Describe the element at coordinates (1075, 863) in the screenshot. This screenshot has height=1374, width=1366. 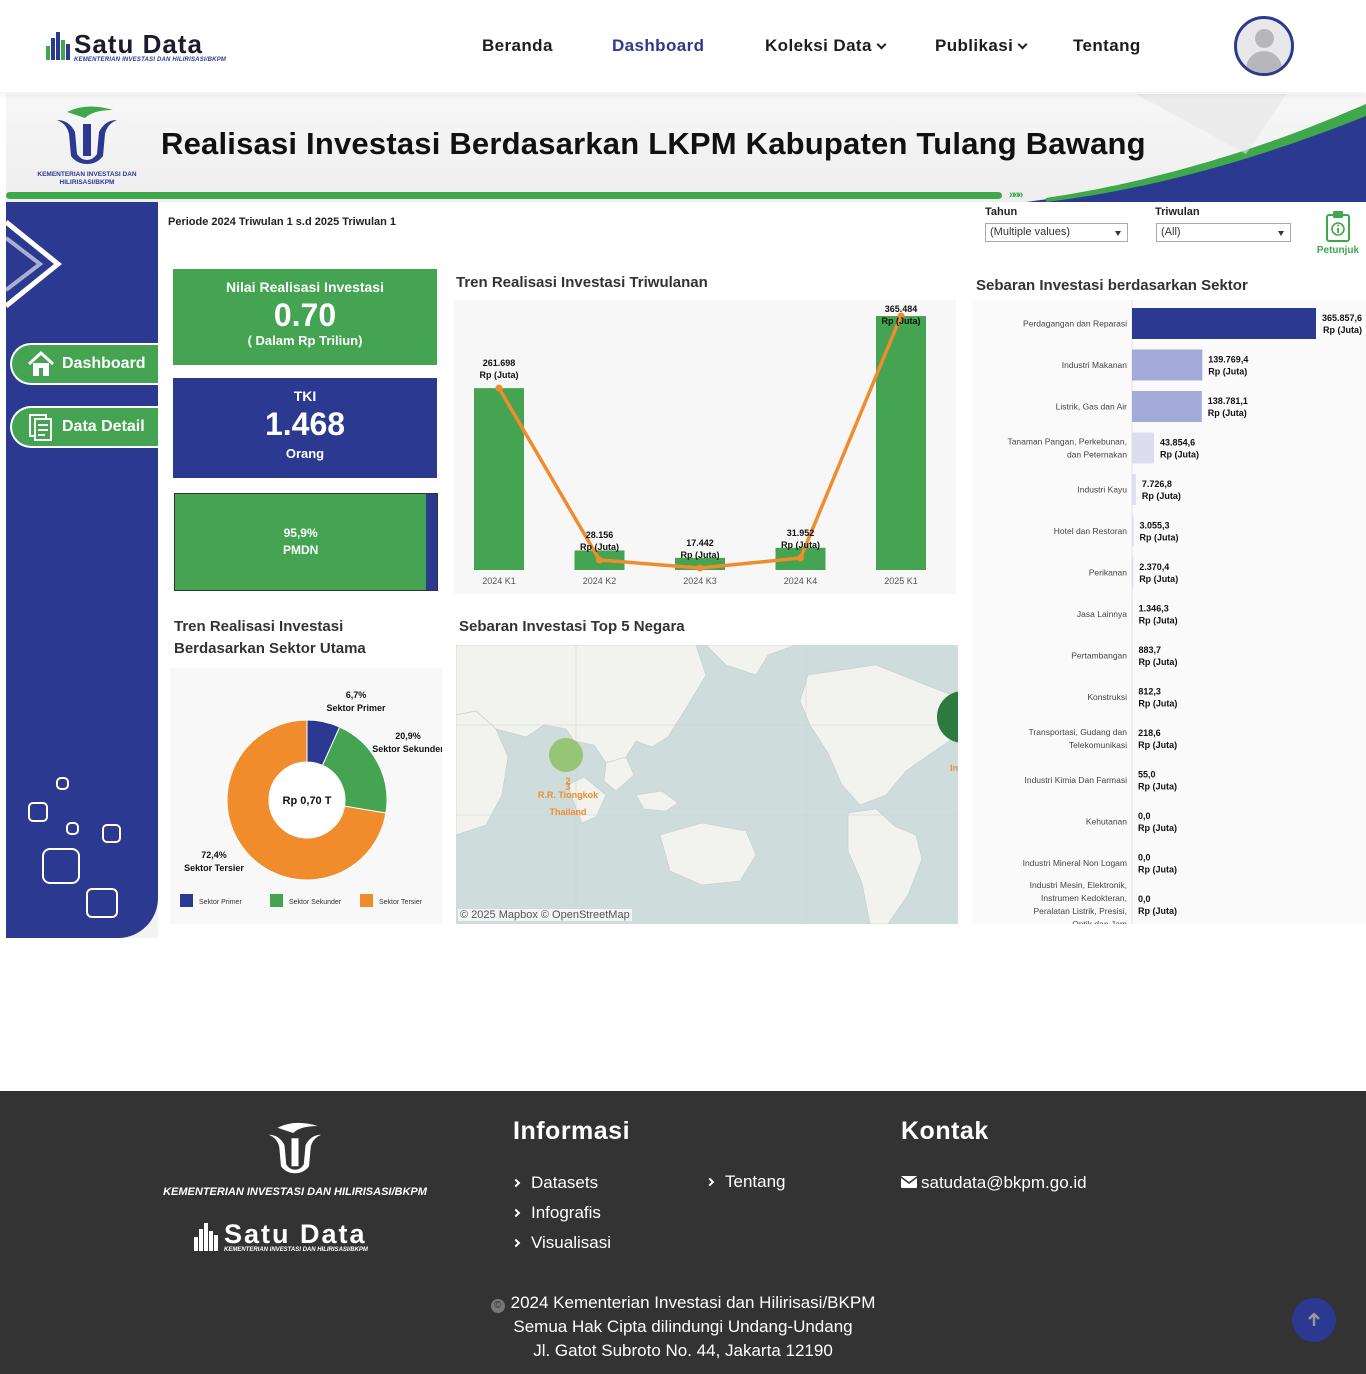
I see `hbar-category-line: Industri Mineral Non Logam` at that location.